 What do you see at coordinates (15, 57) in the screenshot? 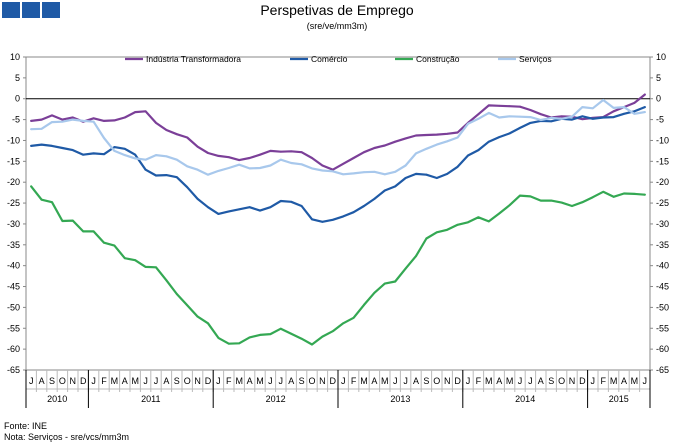
I see `y-tick-label-left: 10` at bounding box center [15, 57].